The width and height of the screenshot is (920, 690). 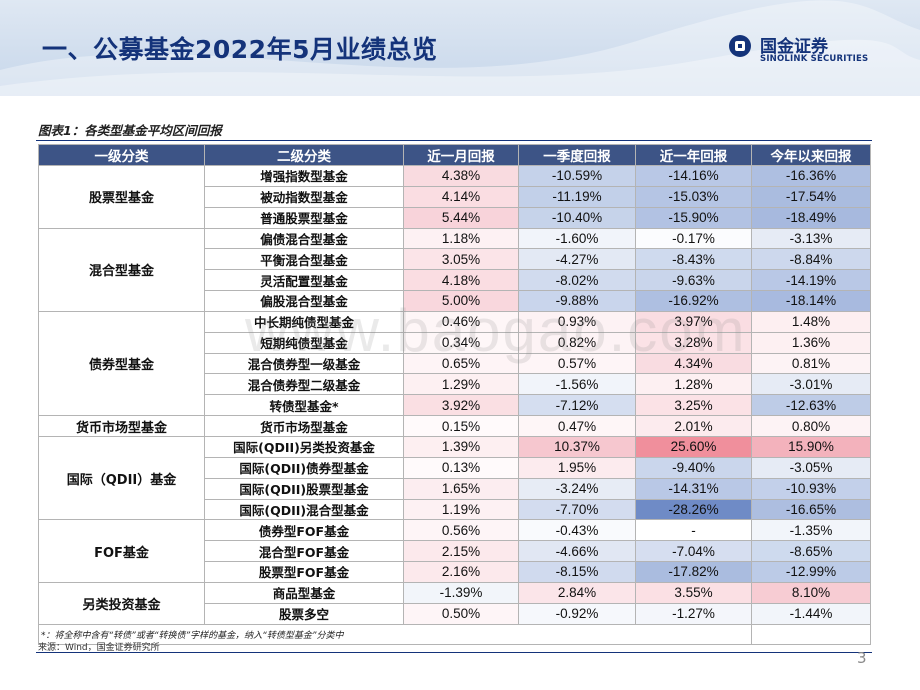 What do you see at coordinates (577, 321) in the screenshot?
I see `return-value: 0.93%` at bounding box center [577, 321].